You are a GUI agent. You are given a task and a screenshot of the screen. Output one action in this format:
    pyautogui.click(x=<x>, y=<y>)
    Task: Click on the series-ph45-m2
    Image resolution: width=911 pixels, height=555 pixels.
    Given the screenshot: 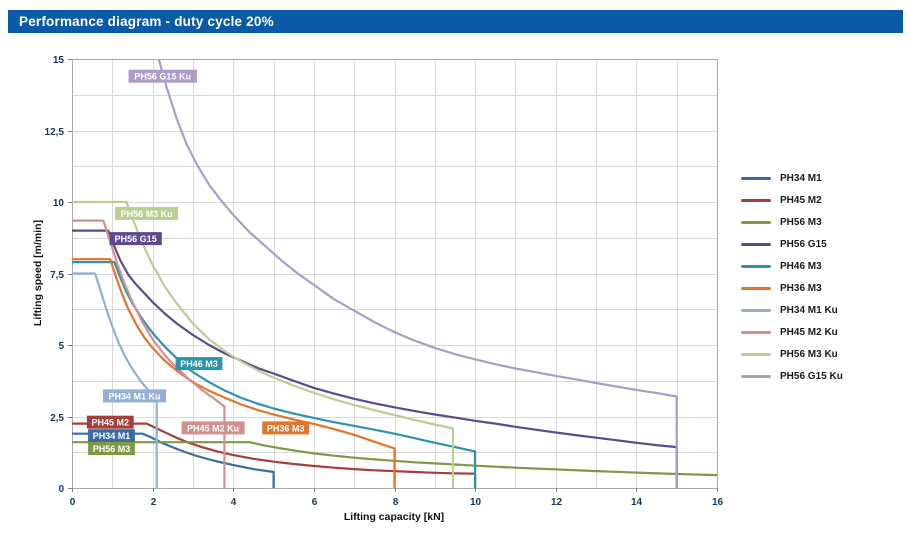 What is the action you would take?
    pyautogui.click(x=274, y=455)
    